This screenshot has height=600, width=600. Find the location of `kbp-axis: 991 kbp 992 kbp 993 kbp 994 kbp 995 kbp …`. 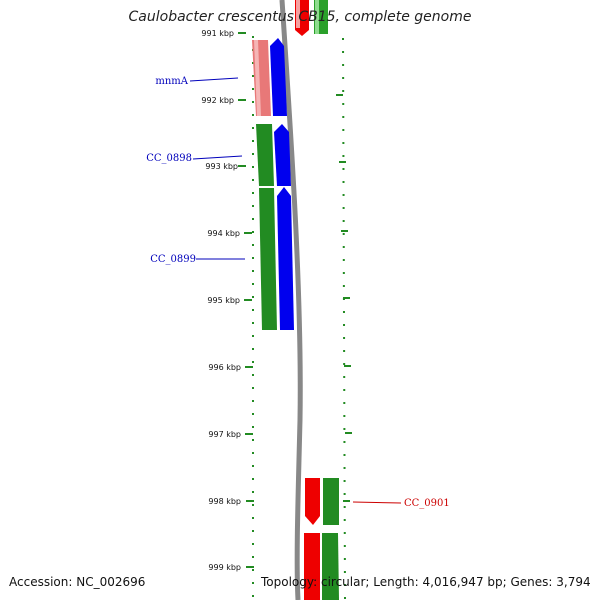

kbp-axis: 991 kbp 992 kbp 993 kbp 994 kbp 995 kbp … is located at coordinates (227, 300).